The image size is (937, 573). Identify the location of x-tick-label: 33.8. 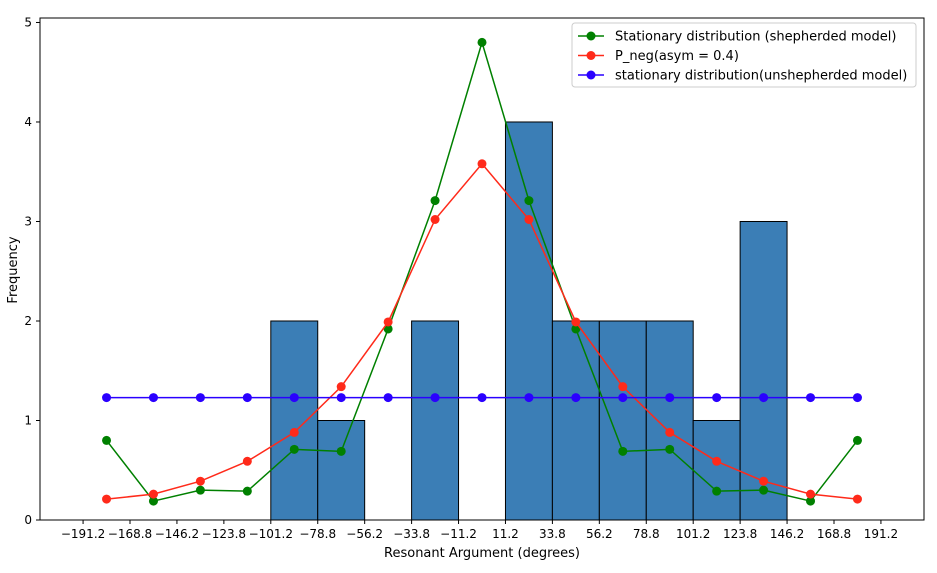
(552, 534).